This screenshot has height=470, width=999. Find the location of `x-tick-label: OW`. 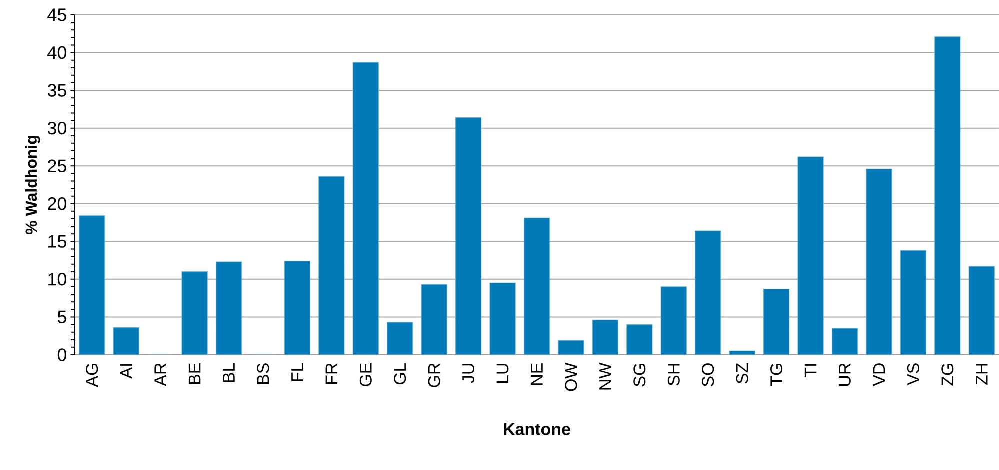

x-tick-label: OW is located at coordinates (571, 377).